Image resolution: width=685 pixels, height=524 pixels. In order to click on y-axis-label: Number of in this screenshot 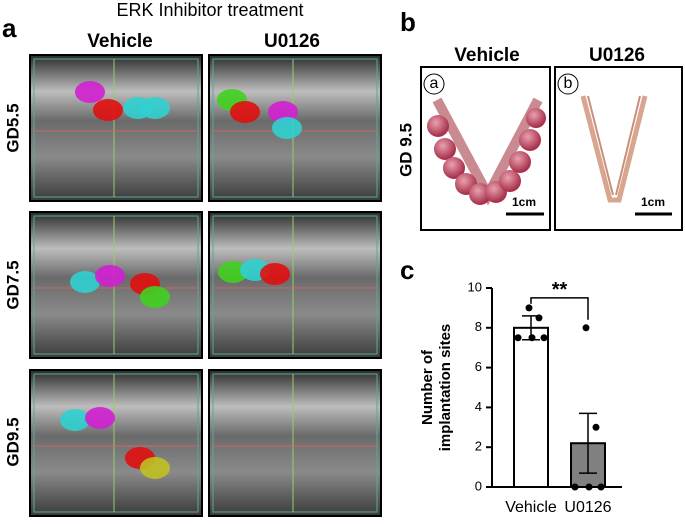, I will do `click(427, 387)`.